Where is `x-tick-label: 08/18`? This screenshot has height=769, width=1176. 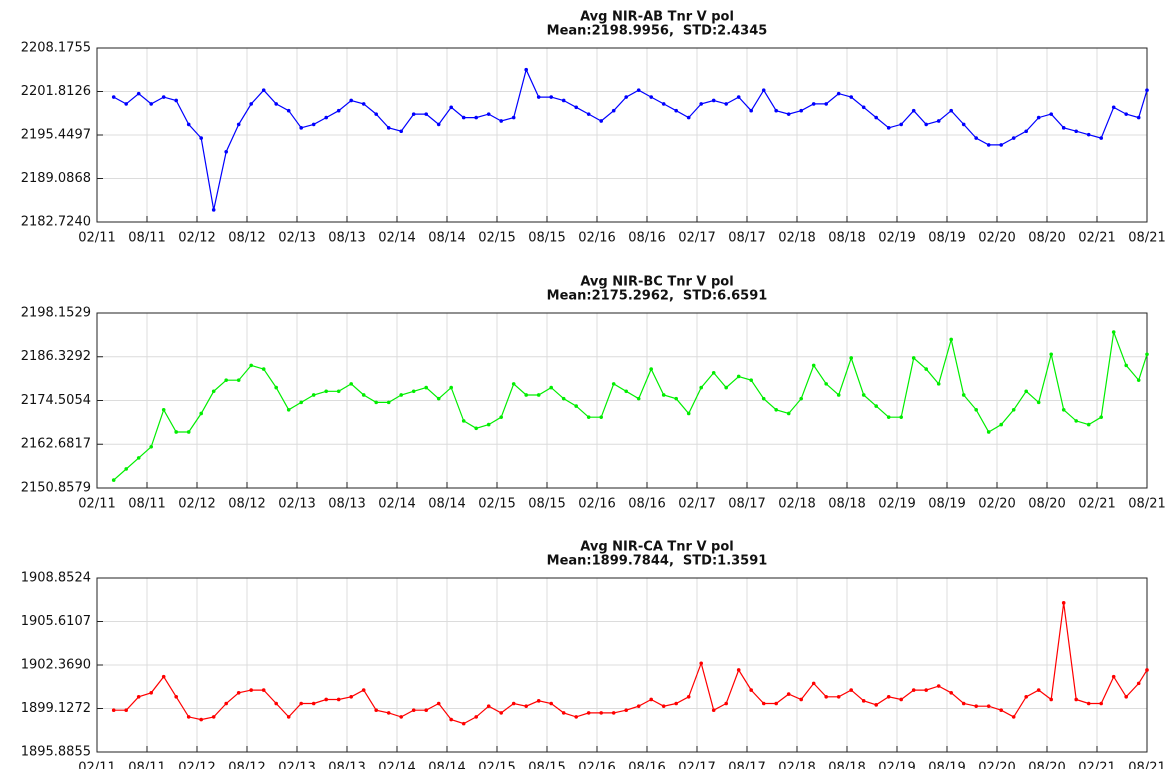 x-tick-label: 08/18 is located at coordinates (846, 238).